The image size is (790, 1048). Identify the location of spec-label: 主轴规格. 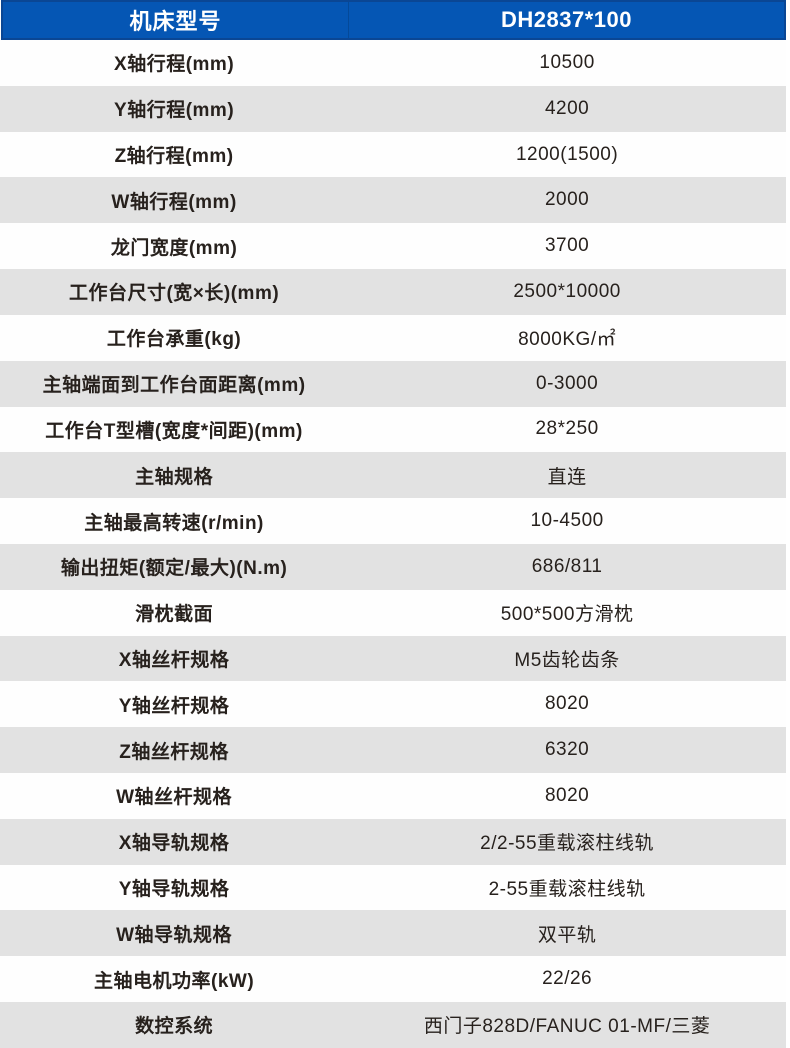
(174, 477).